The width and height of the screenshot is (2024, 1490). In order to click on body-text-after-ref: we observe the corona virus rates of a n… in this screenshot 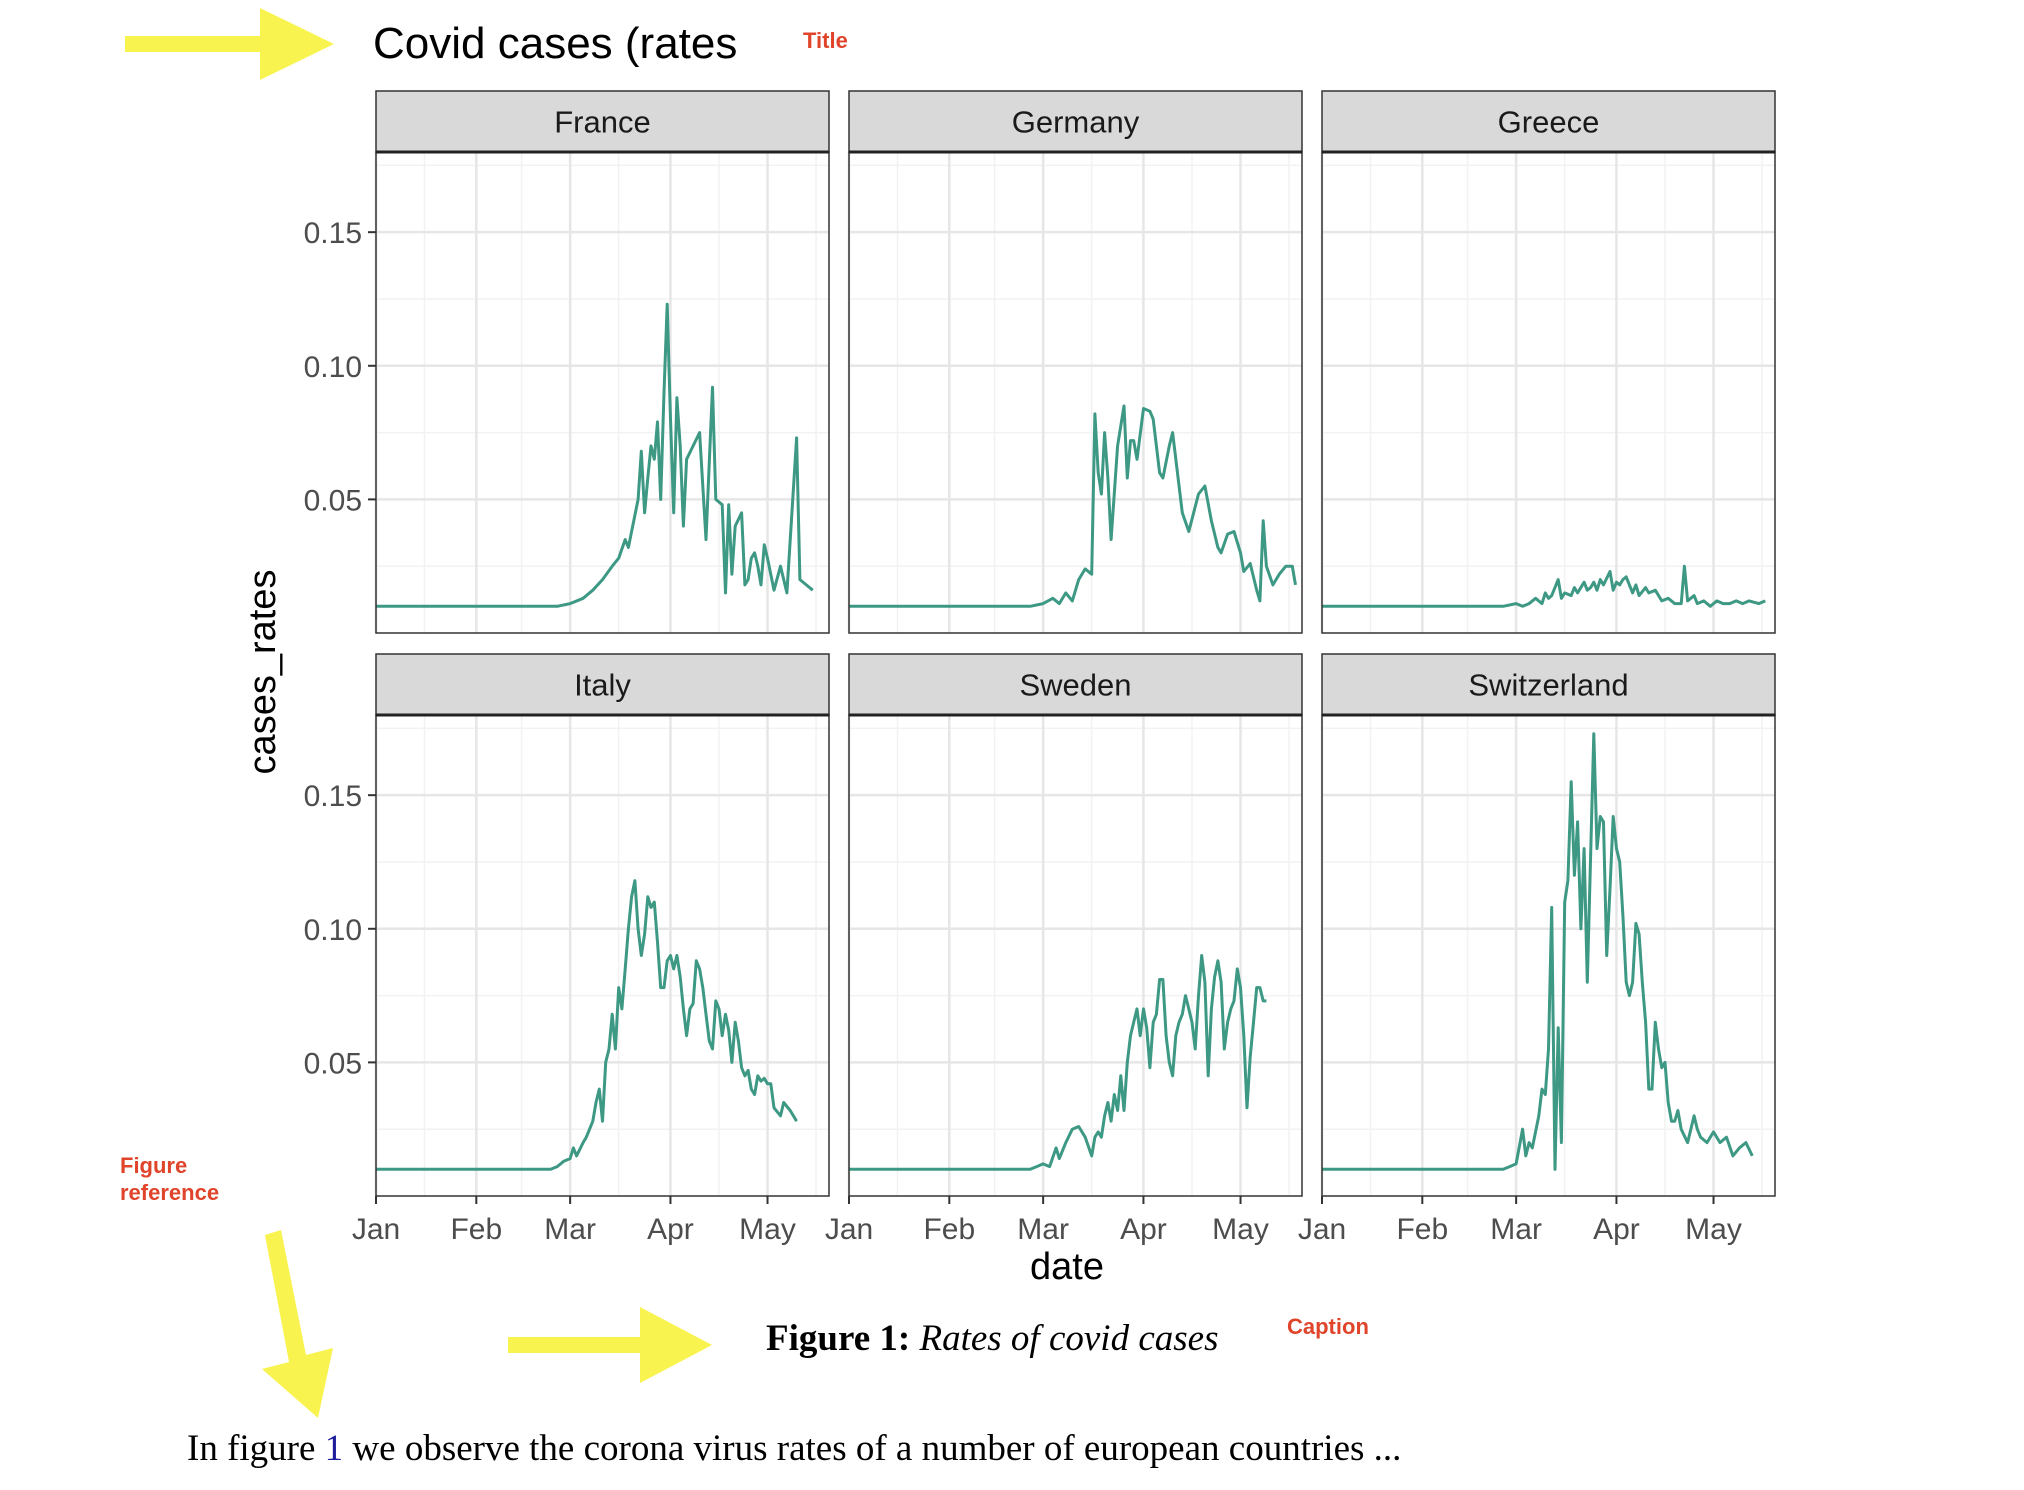, I will do `click(872, 1448)`.